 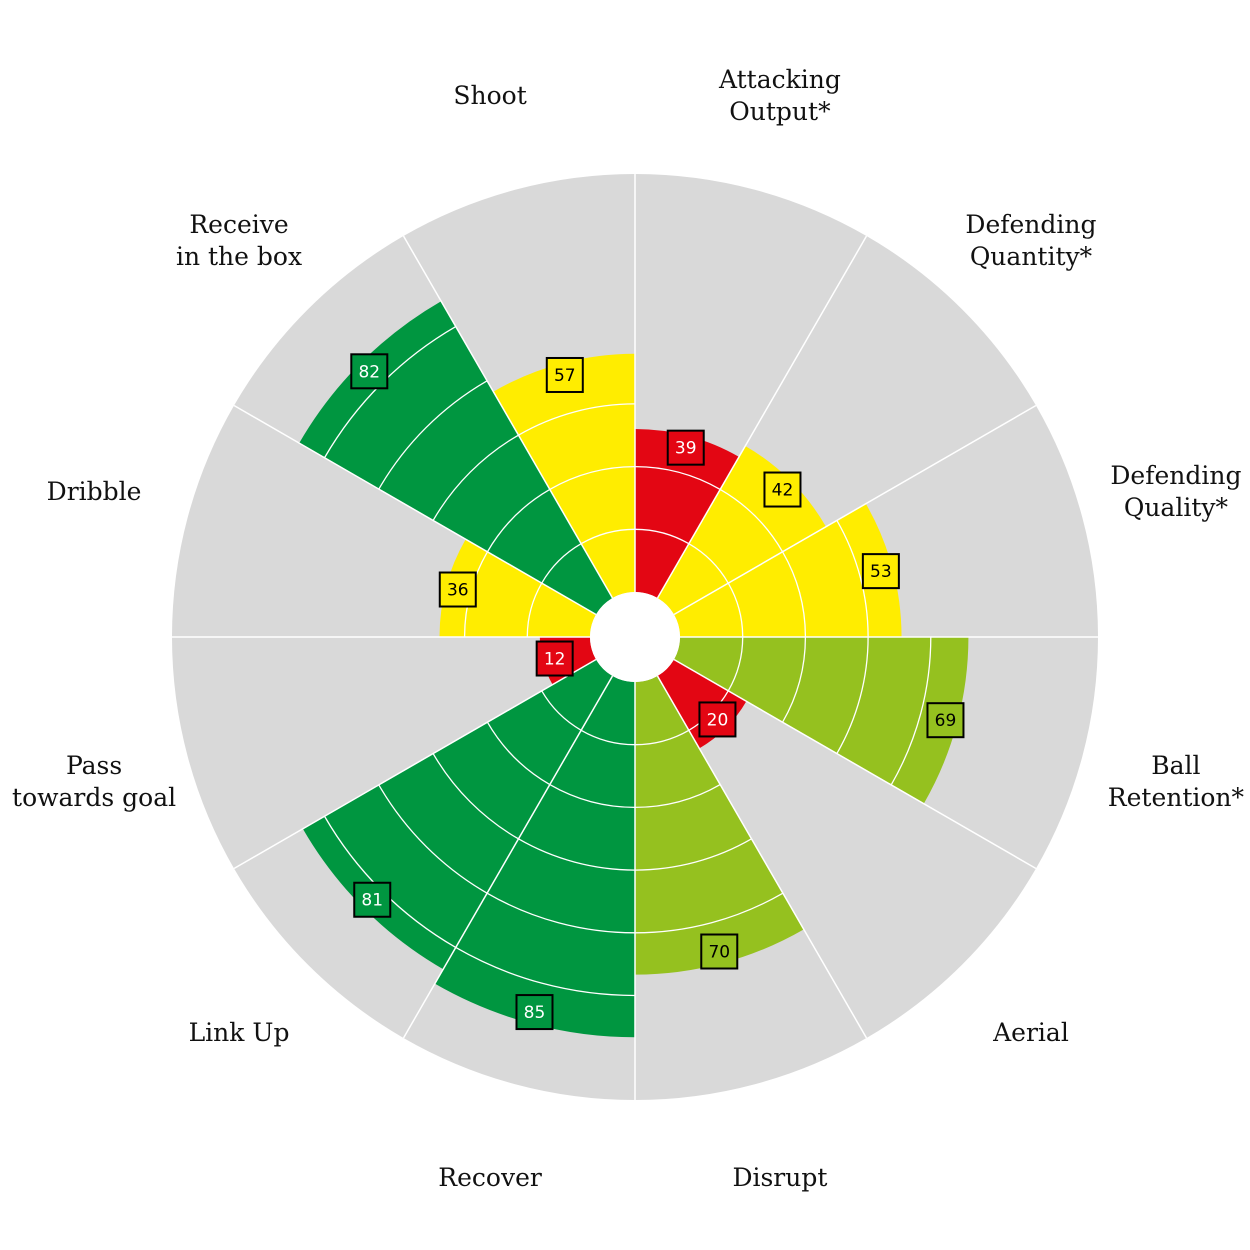 I want to click on bar-recover, so click(x=534, y=856).